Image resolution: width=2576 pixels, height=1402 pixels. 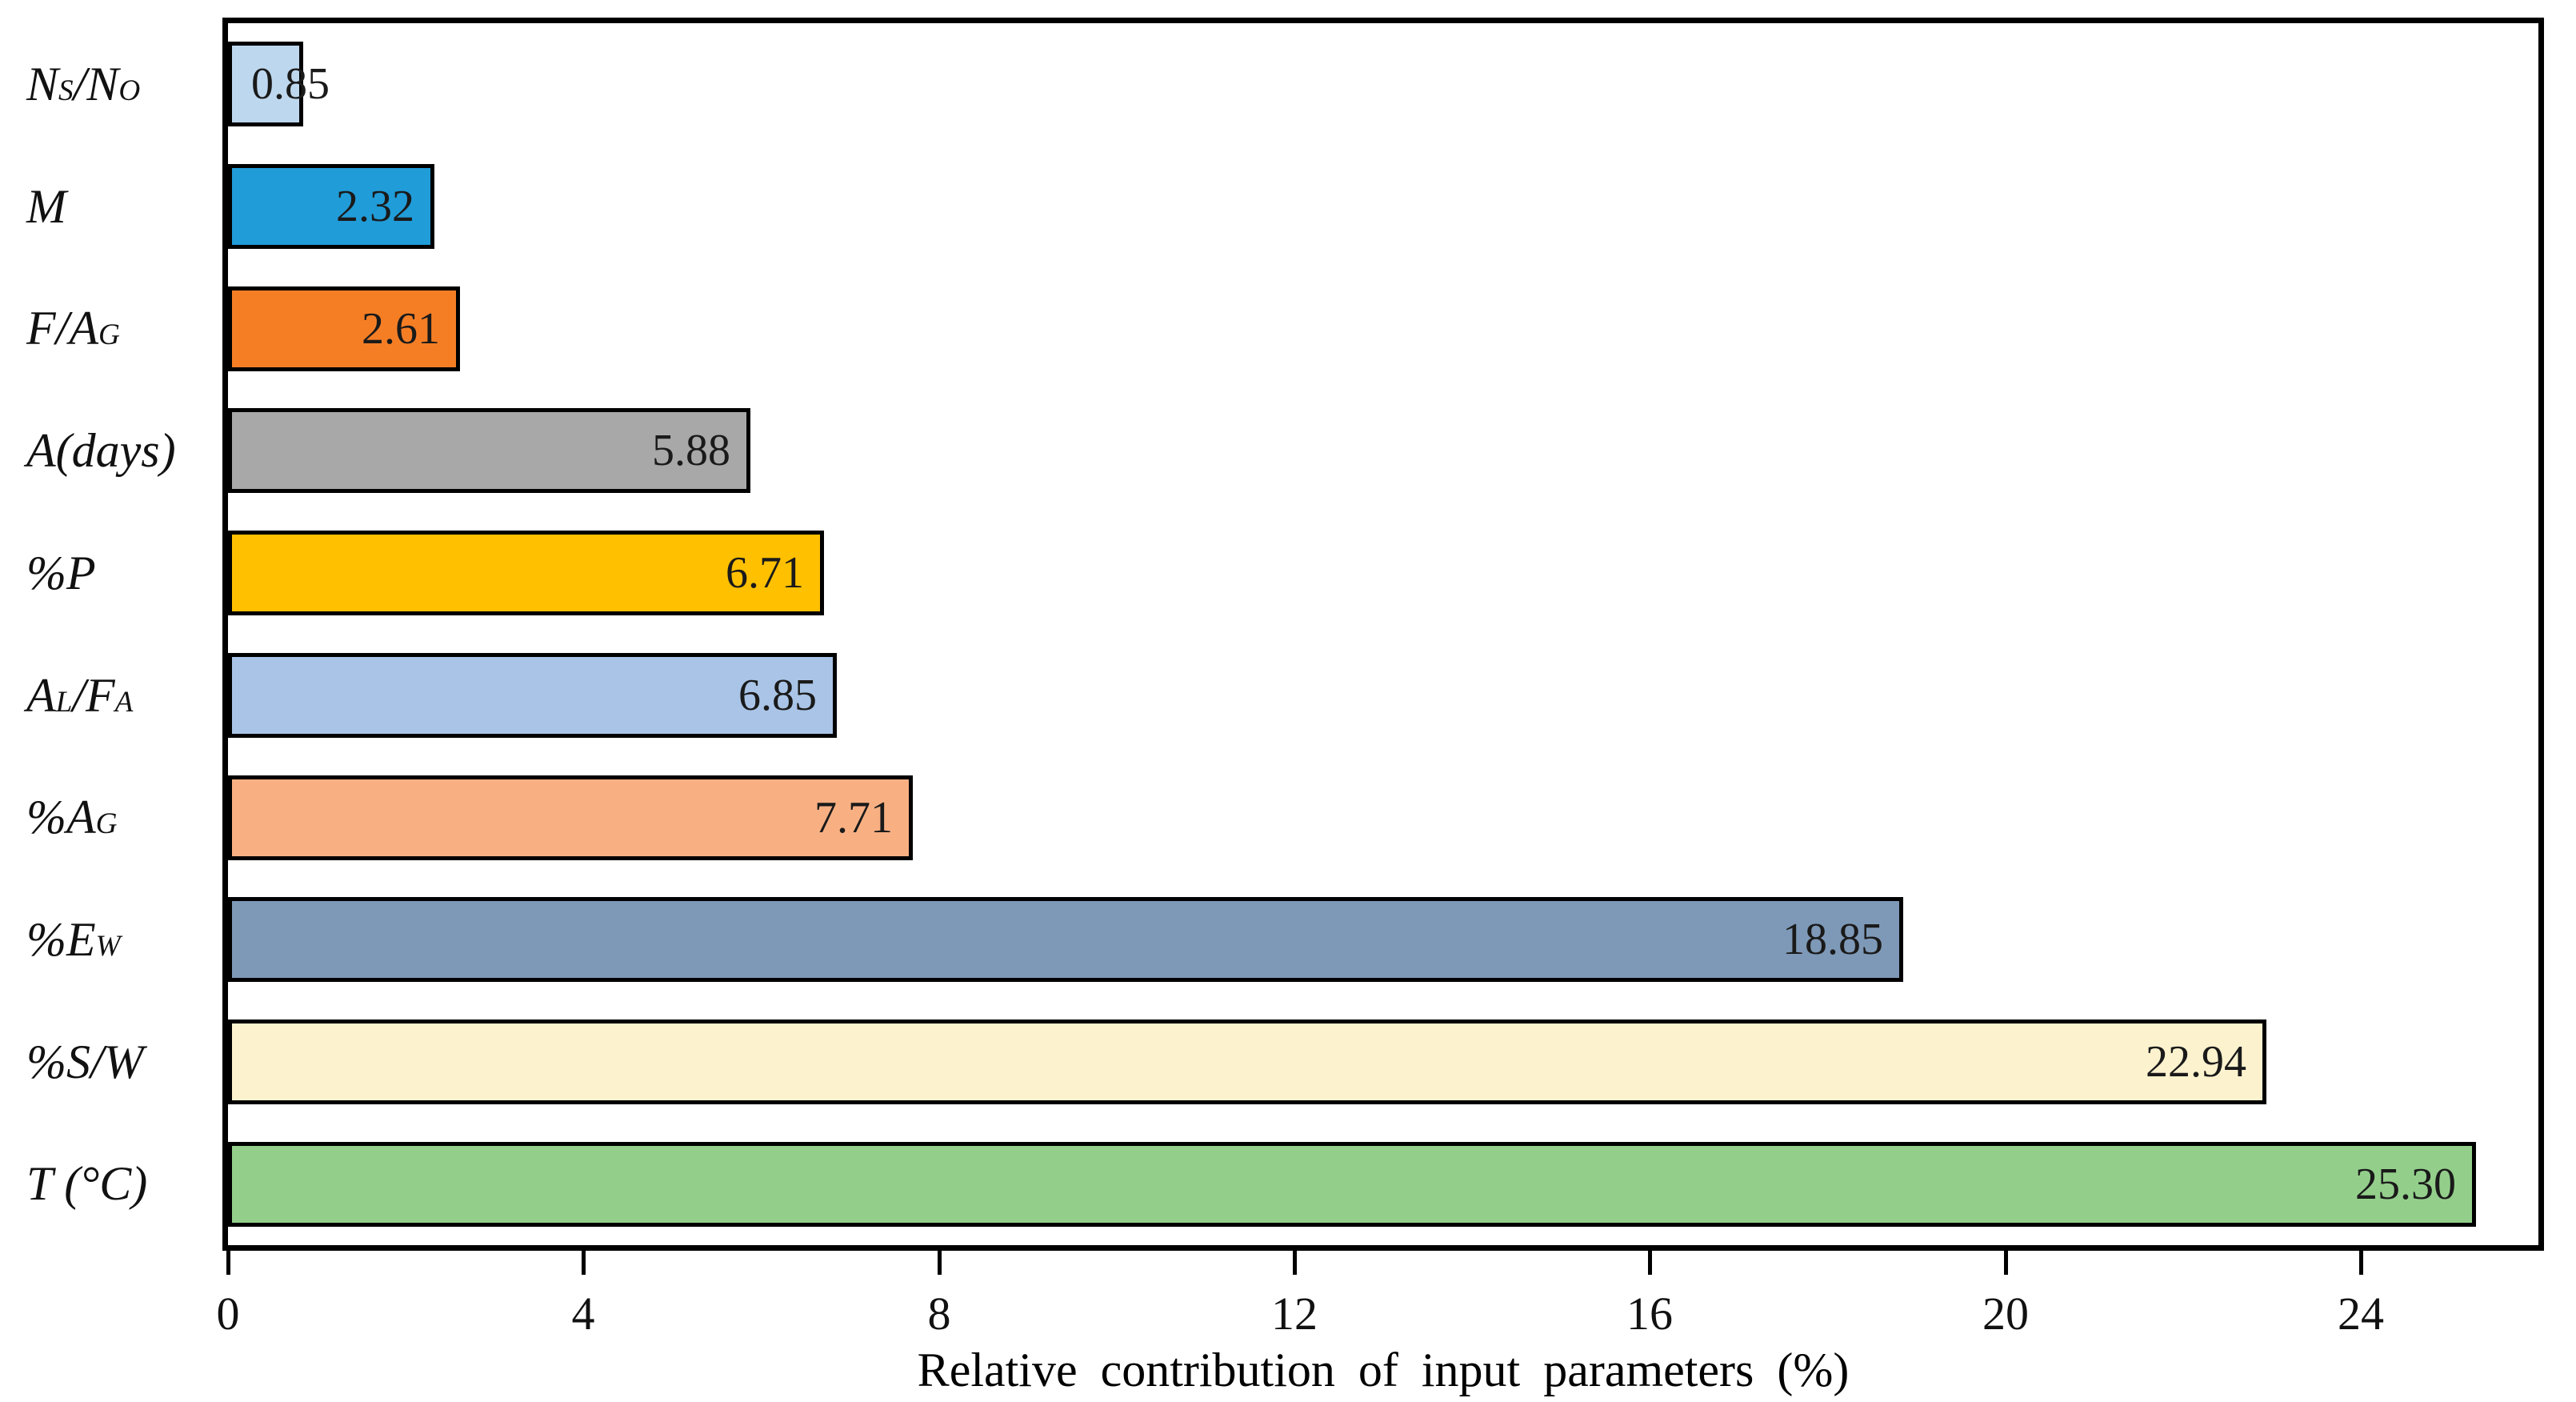 What do you see at coordinates (1832, 940) in the screenshot?
I see `bar-value-label: 18.85` at bounding box center [1832, 940].